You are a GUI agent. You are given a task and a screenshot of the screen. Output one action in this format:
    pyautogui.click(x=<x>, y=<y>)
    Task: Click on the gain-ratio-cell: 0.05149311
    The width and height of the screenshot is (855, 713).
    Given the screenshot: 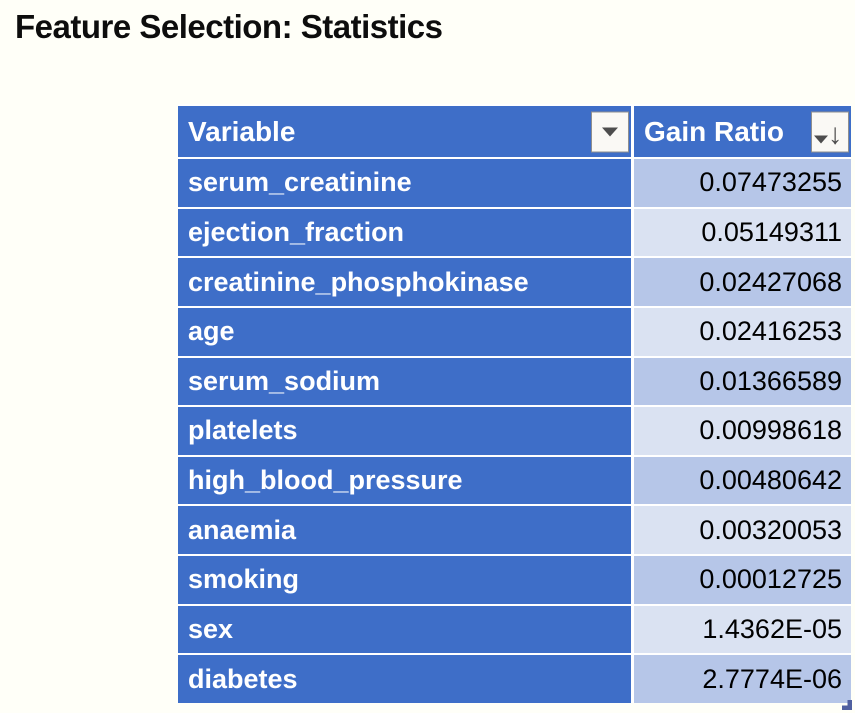 What is the action you would take?
    pyautogui.click(x=742, y=232)
    